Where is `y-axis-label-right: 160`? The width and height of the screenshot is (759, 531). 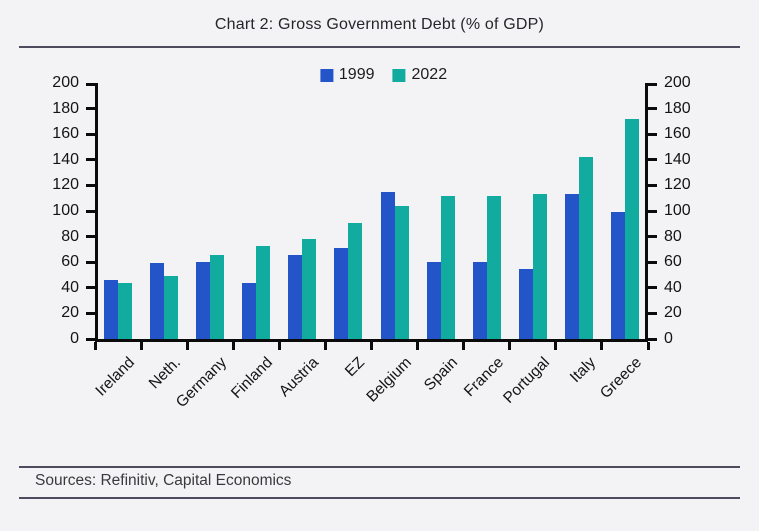
y-axis-label-right: 160 is located at coordinates (677, 134).